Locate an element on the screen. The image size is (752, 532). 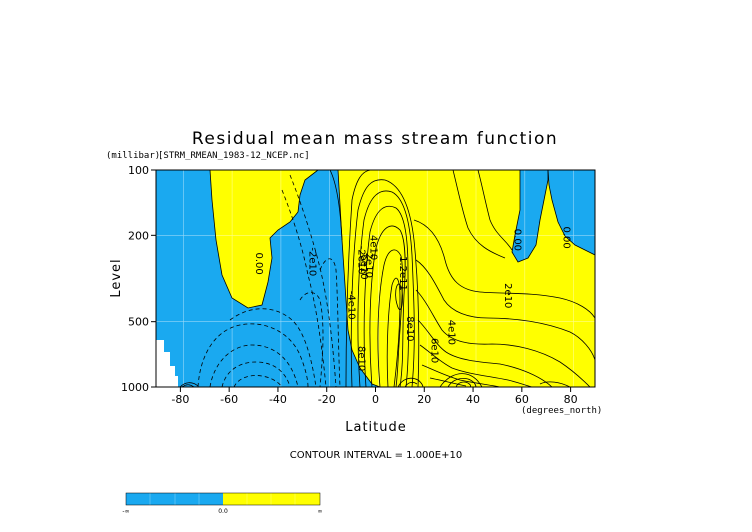
x-tick-label: -20 is located at coordinates (327, 399).